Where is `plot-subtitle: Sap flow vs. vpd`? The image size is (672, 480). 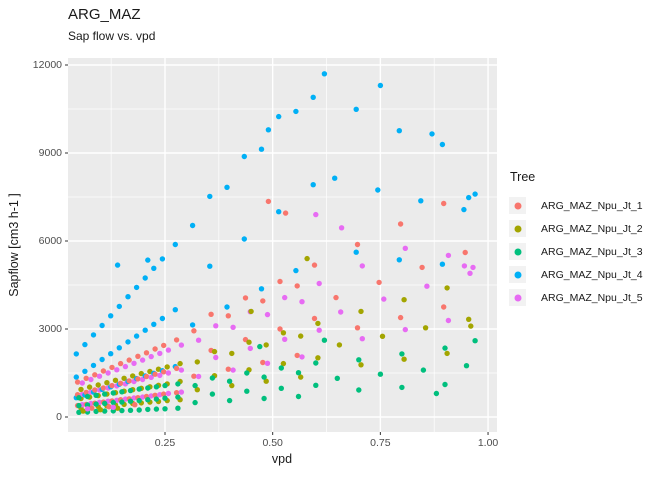
plot-subtitle: Sap flow vs. vpd is located at coordinates (112, 36).